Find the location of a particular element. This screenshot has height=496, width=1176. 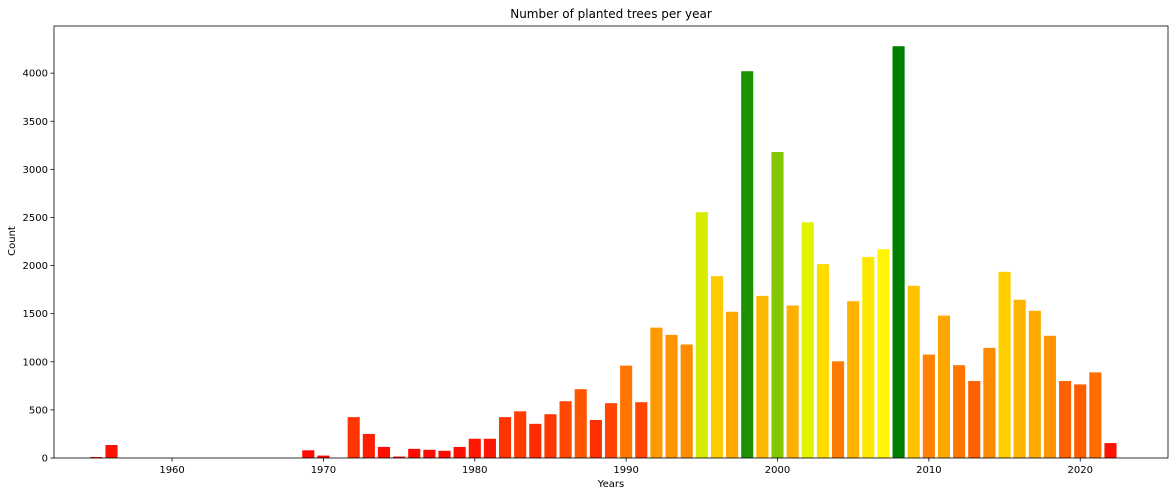

bar-2000 is located at coordinates (777, 305).